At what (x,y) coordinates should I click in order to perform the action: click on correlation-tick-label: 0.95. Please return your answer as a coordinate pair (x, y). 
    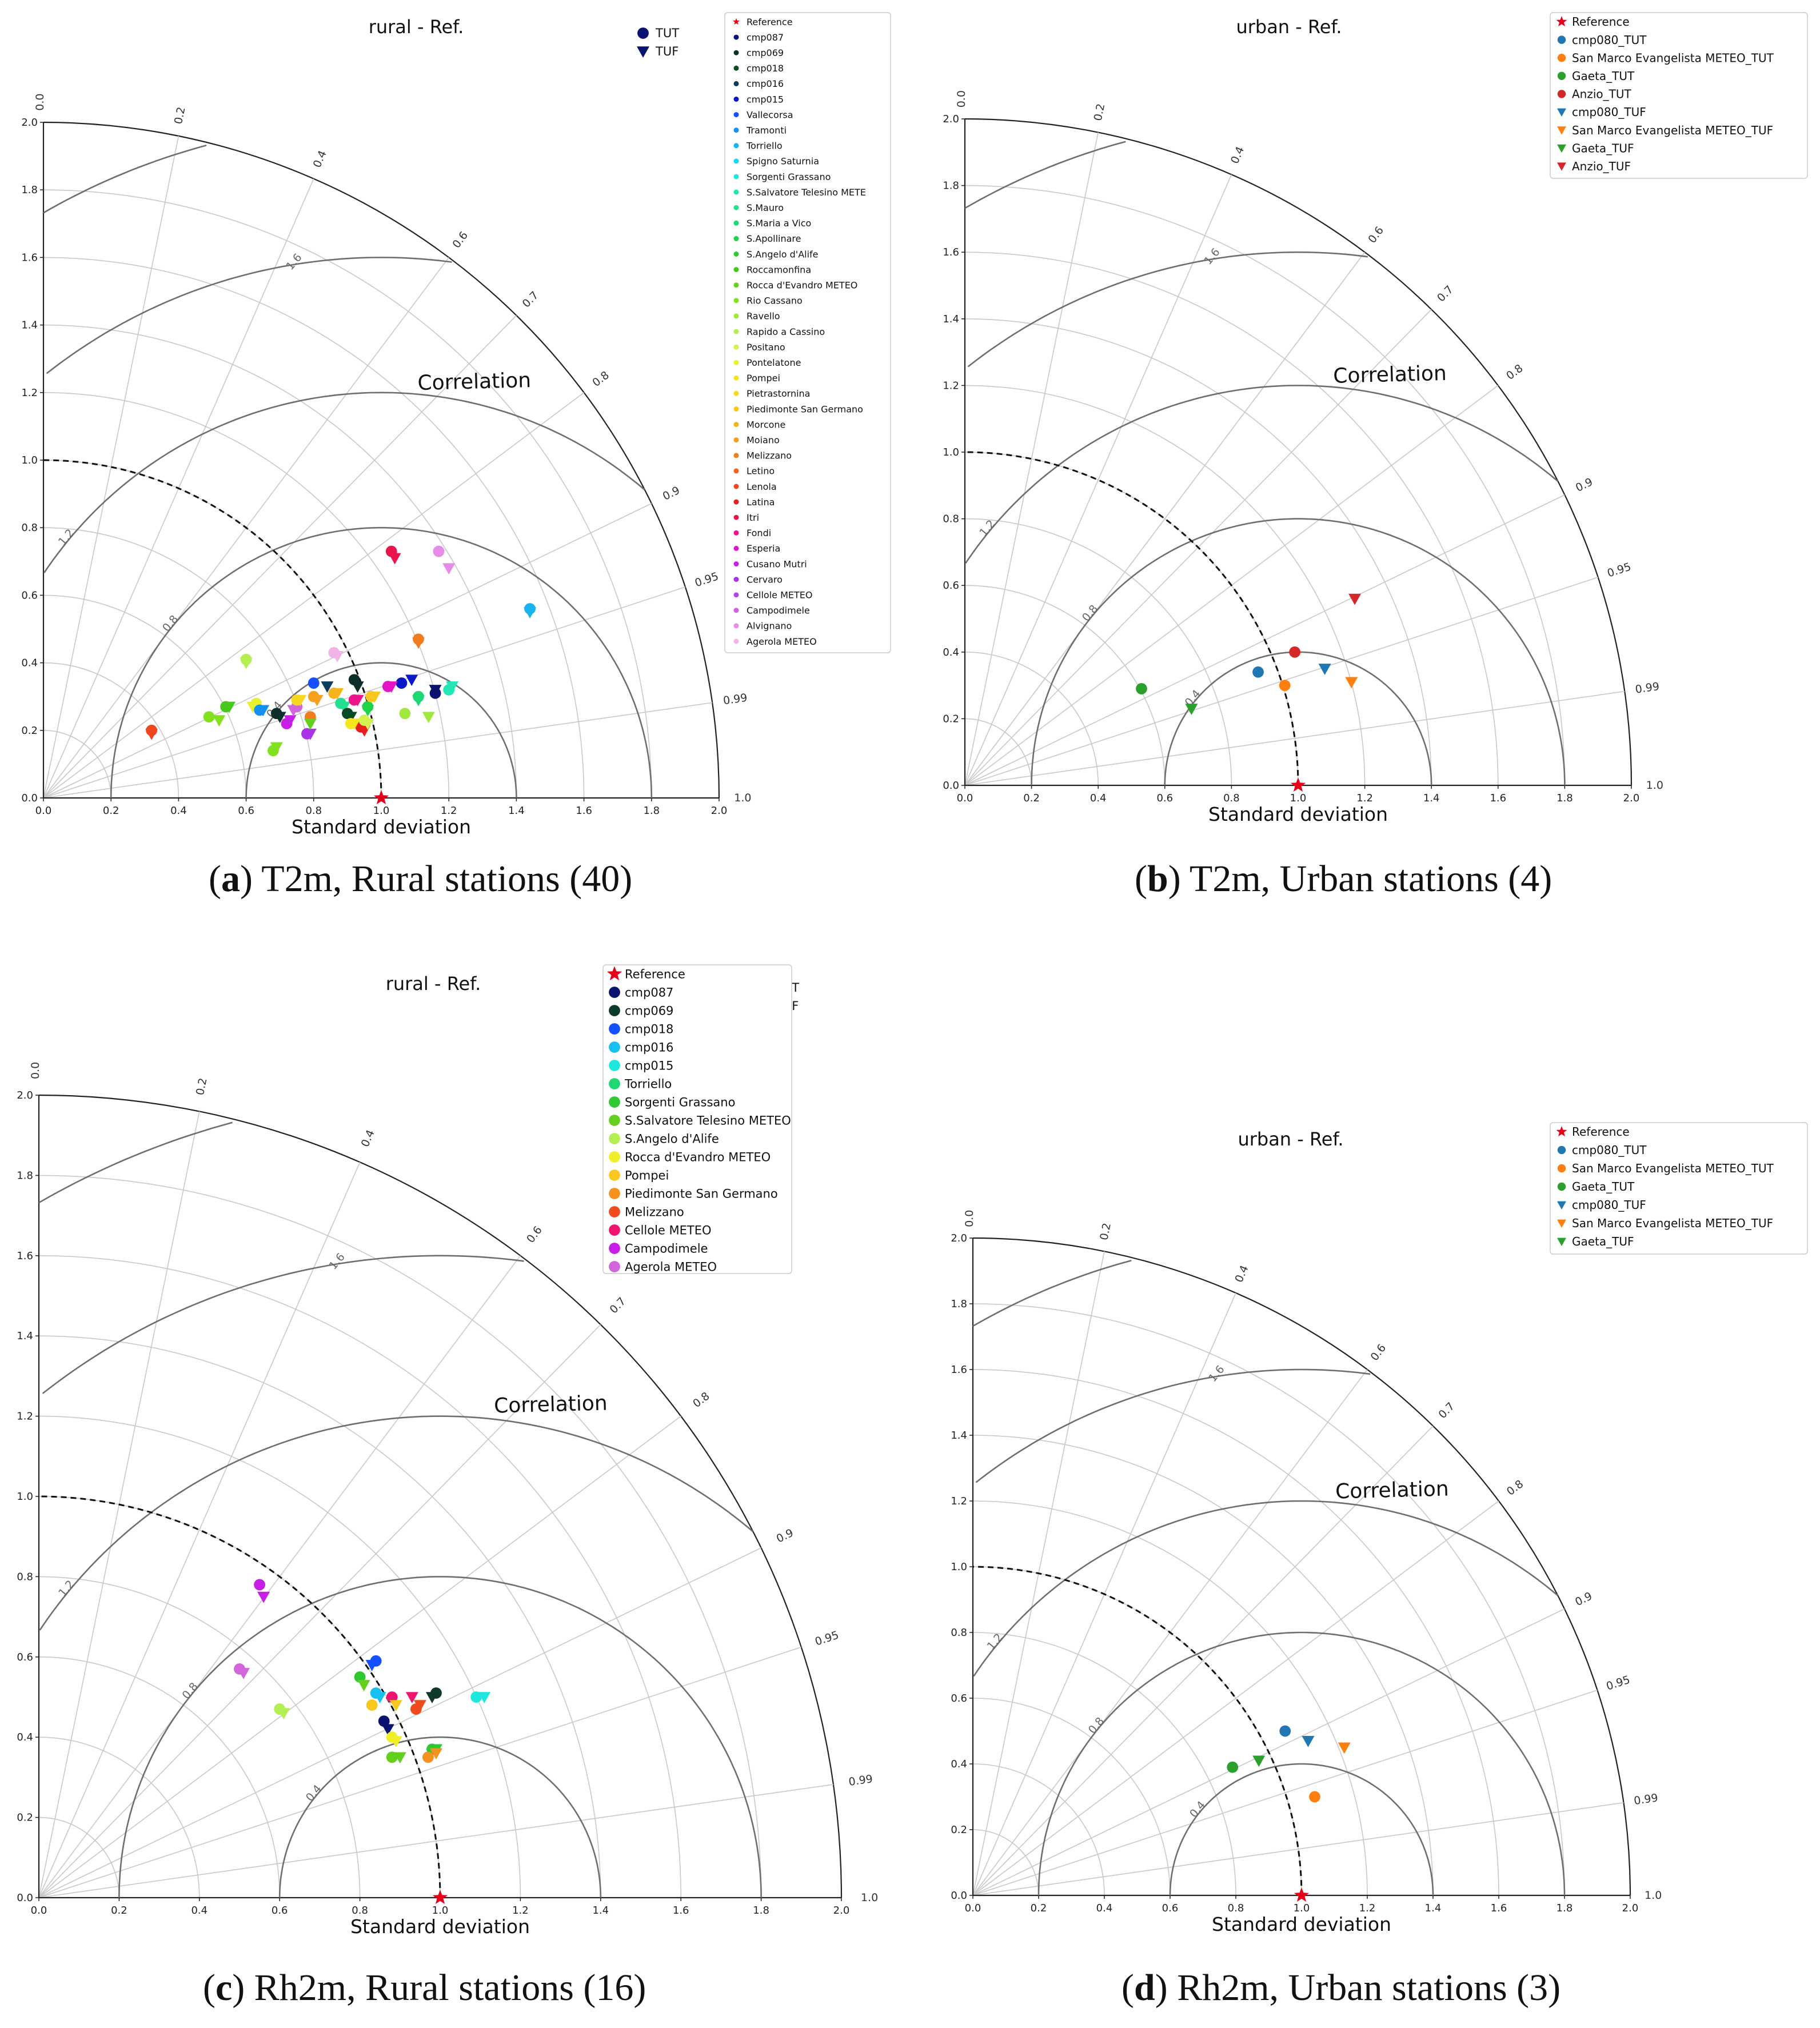
    Looking at the image, I should click on (1619, 570).